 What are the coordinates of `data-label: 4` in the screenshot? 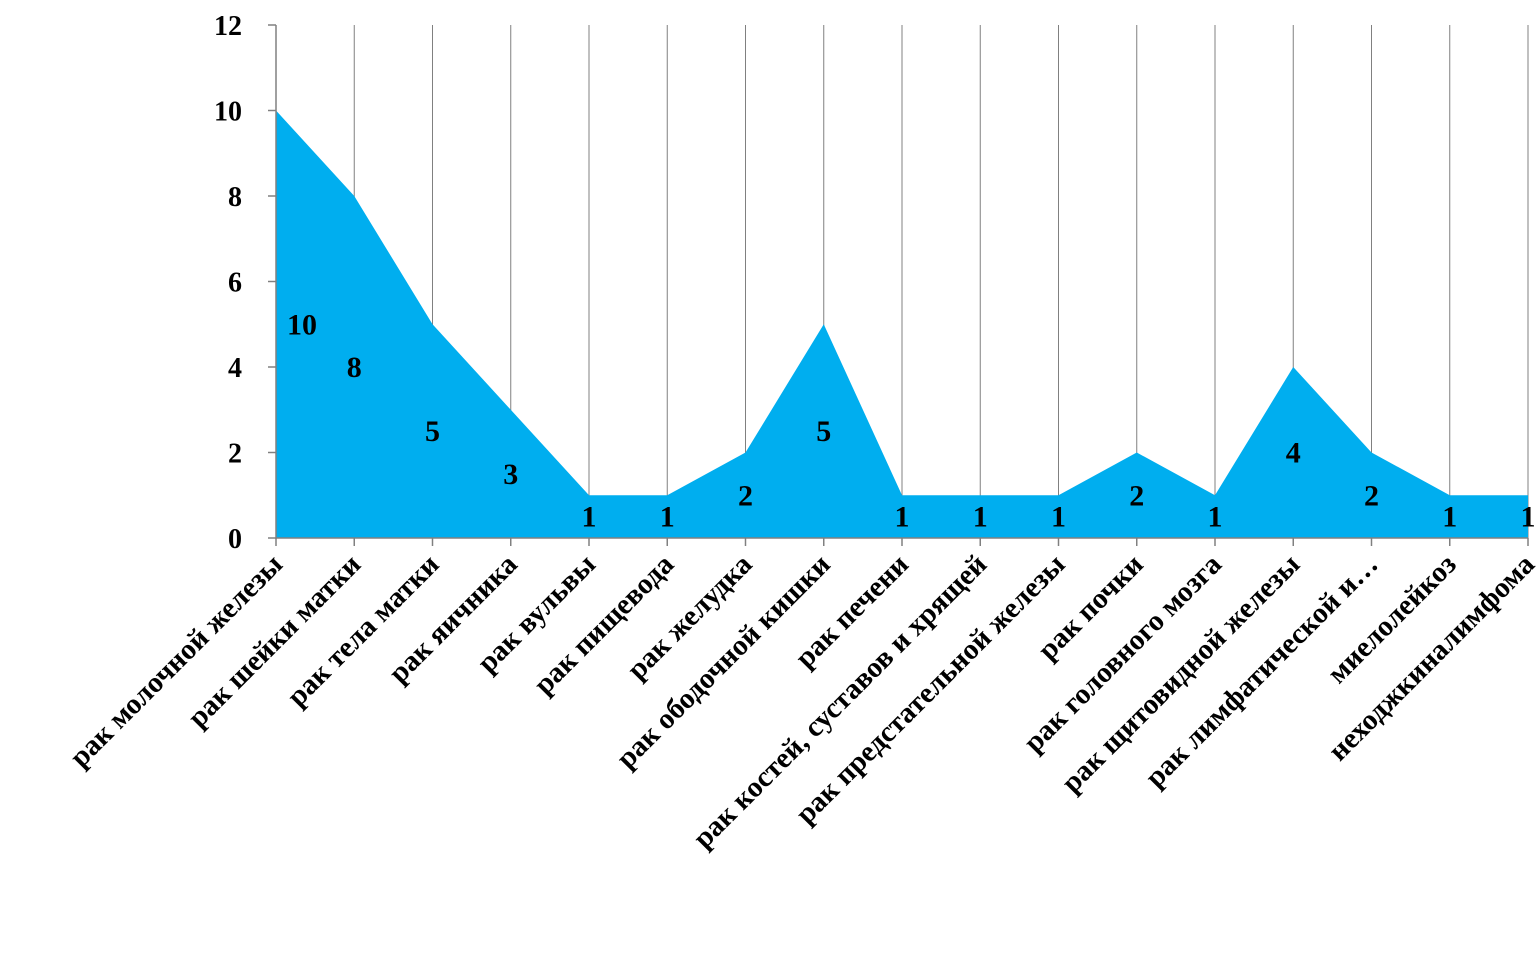 It's located at (1293, 453).